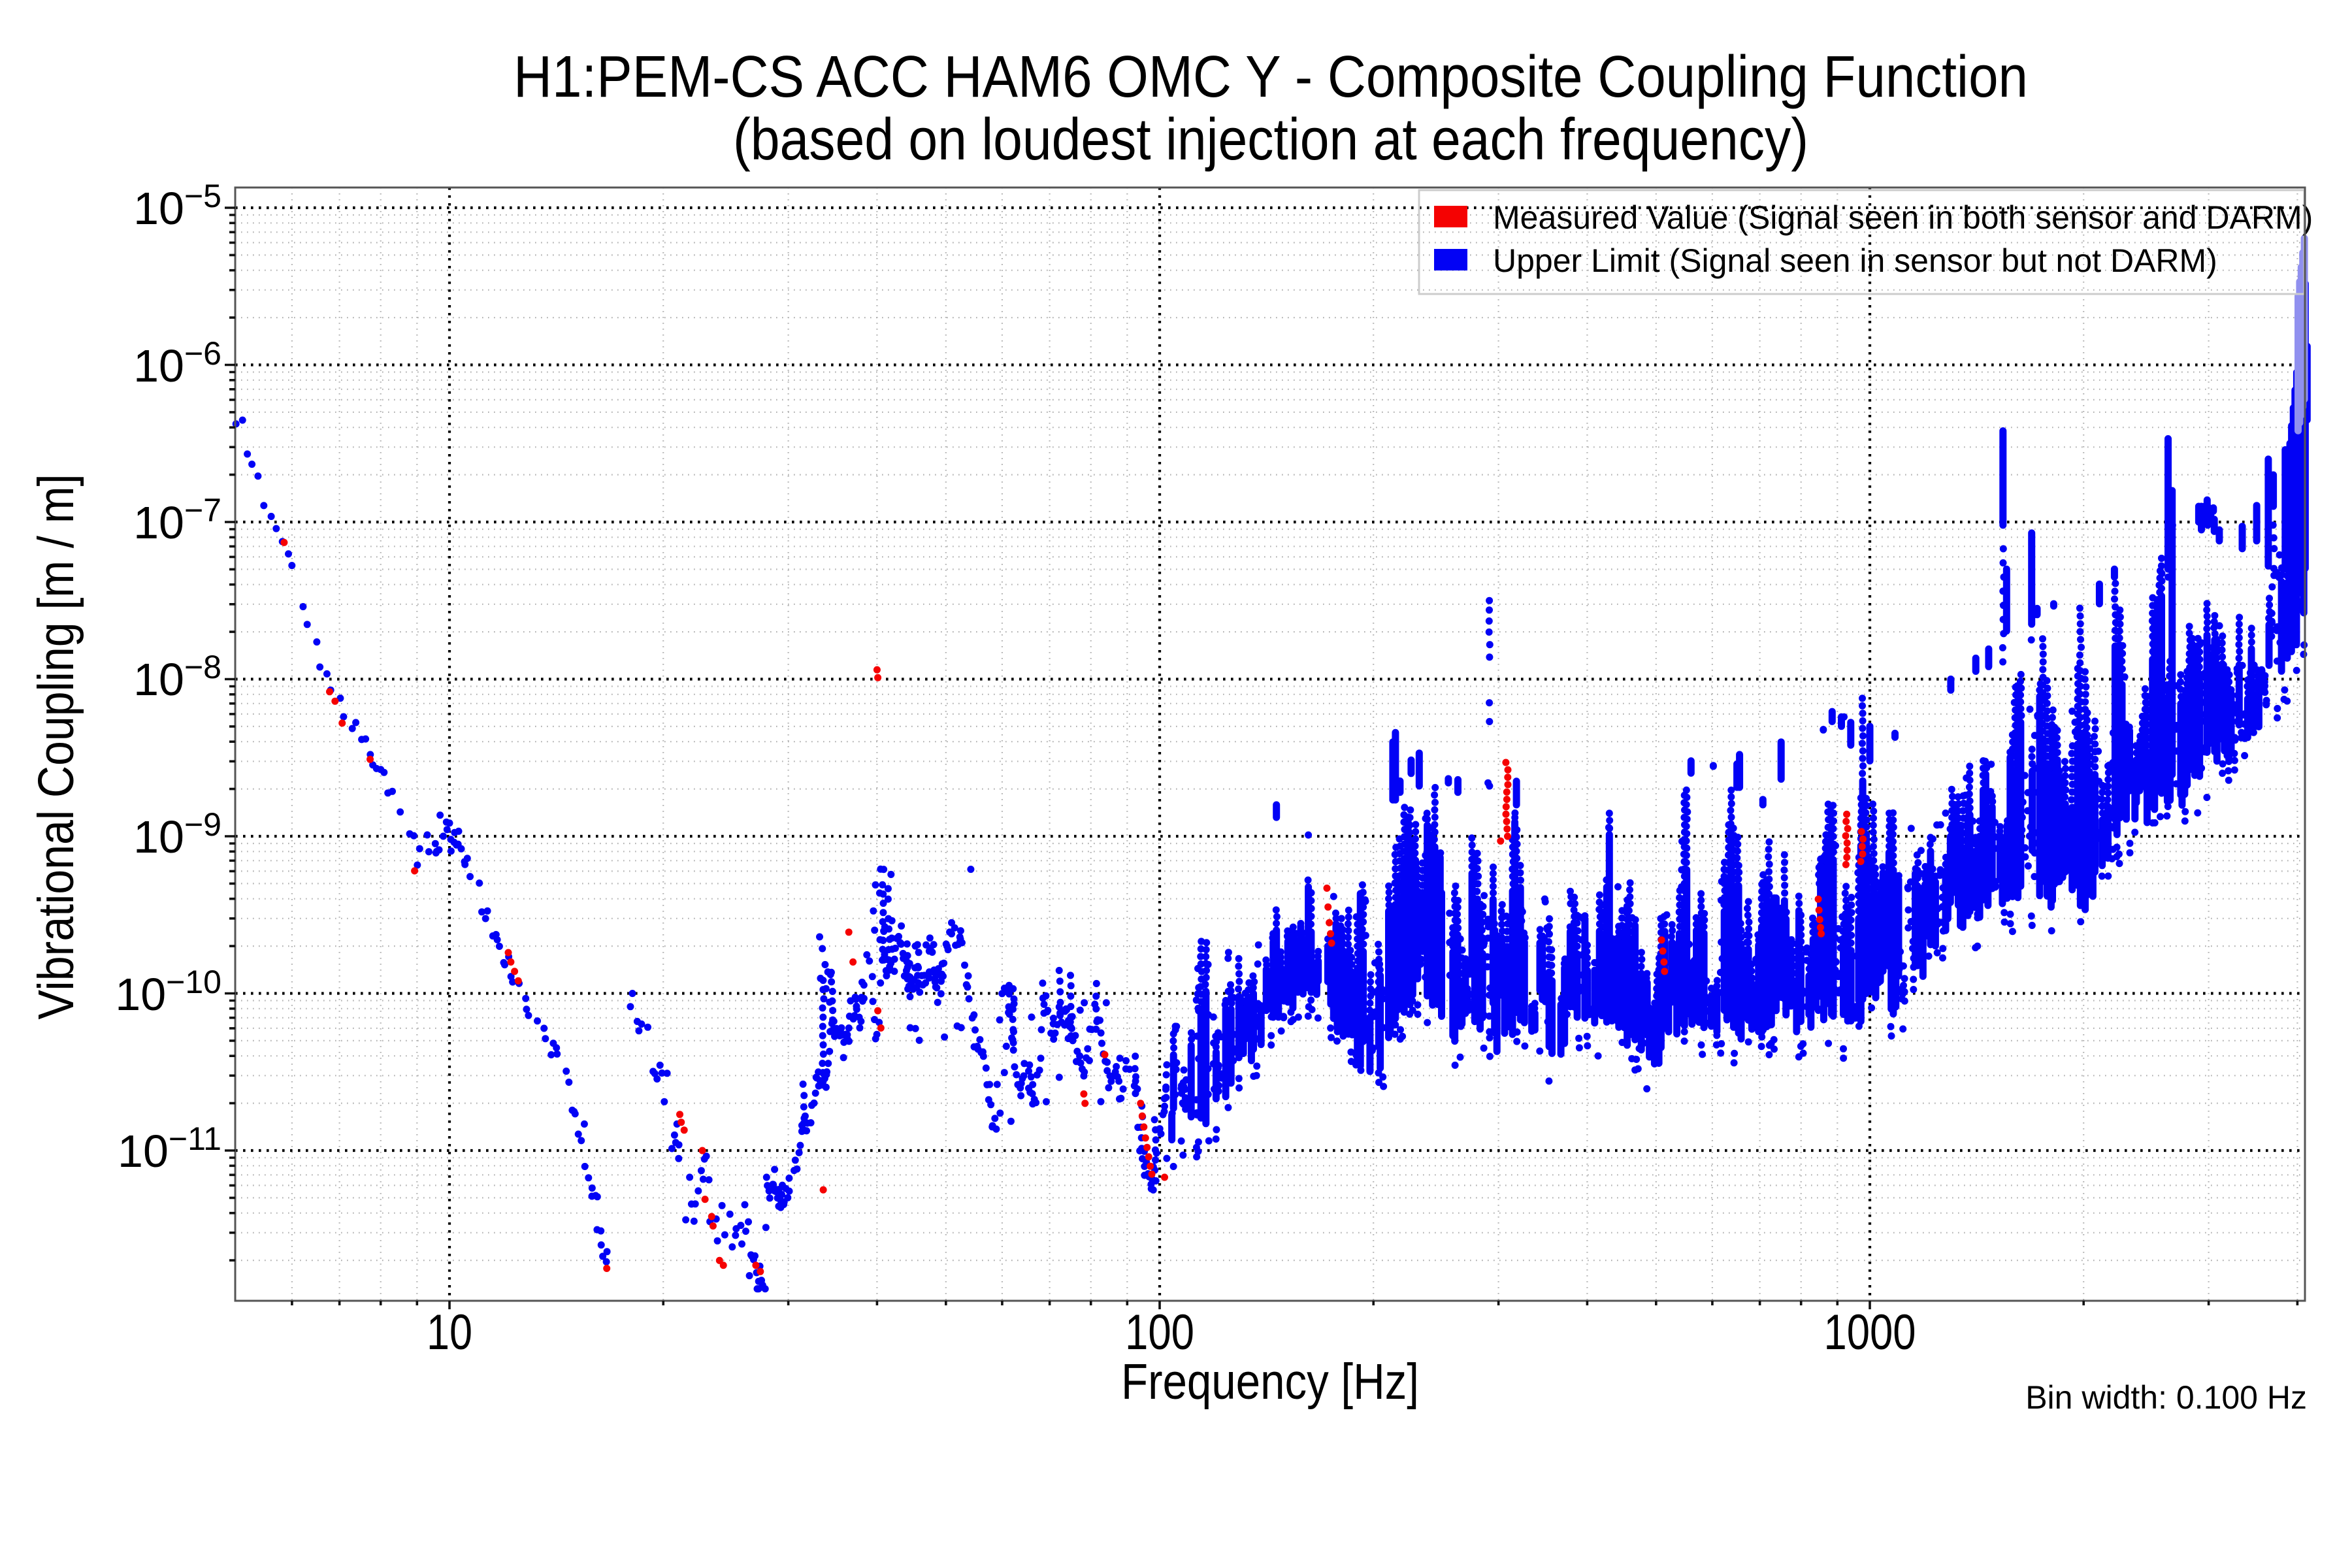  I want to click on svg-text: Bin width: 0.100 Hz, so click(2166, 1397).